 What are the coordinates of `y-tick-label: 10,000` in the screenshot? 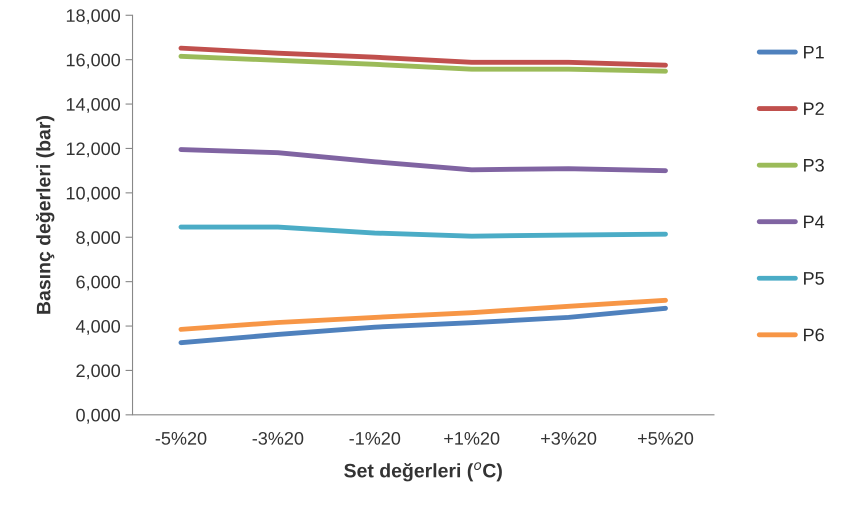 It's located at (93, 194).